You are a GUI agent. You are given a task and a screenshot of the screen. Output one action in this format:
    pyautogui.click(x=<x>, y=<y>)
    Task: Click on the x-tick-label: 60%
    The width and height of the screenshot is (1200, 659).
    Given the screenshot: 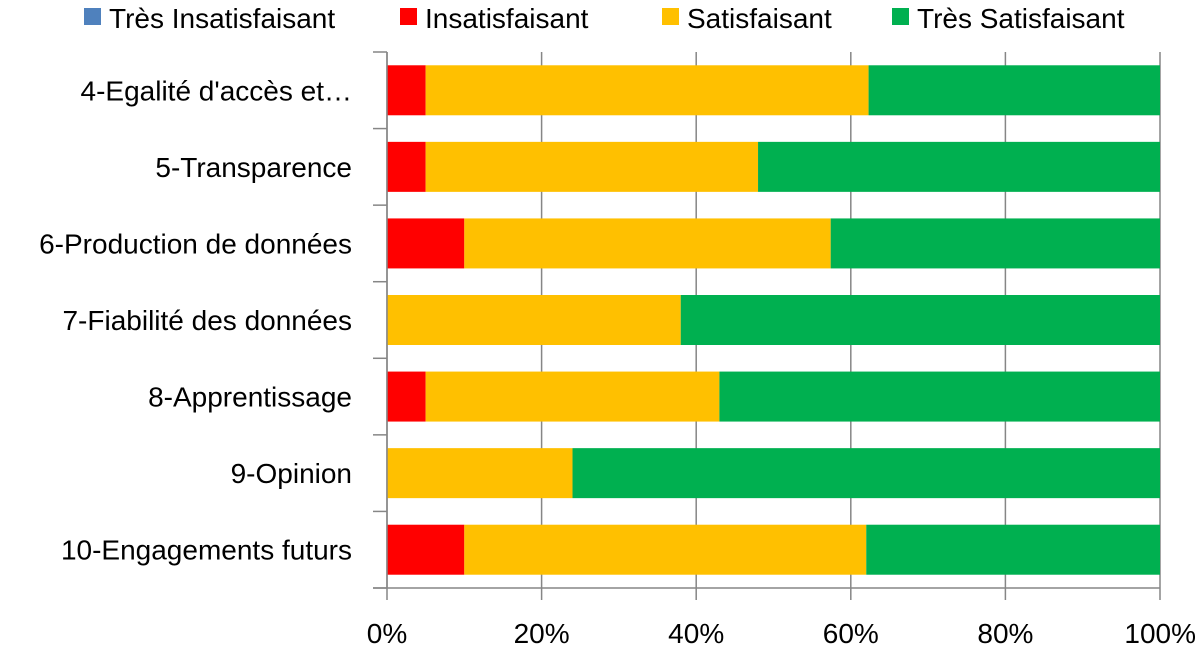 What is the action you would take?
    pyautogui.click(x=851, y=633)
    